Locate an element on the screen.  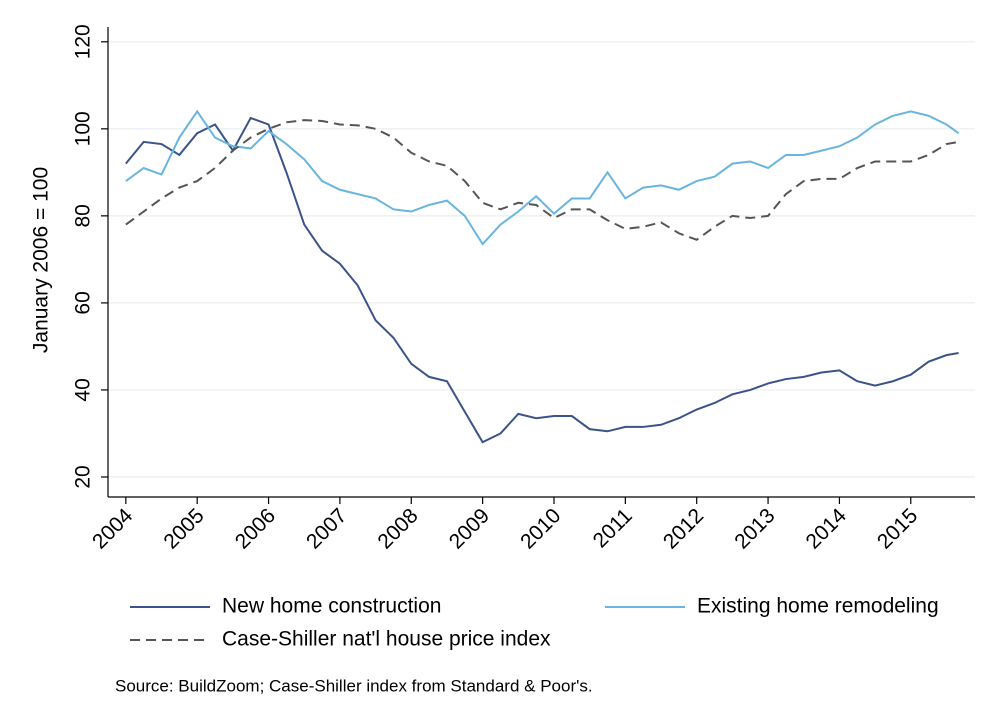
x-tick-label: 2012 is located at coordinates (683, 528).